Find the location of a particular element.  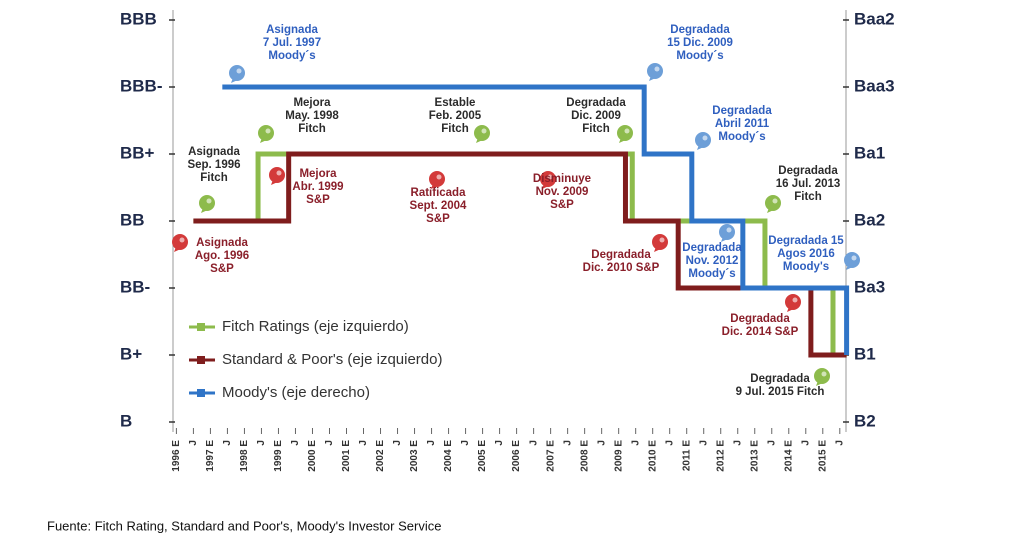

annotation: Abril 2011 is located at coordinates (742, 124).